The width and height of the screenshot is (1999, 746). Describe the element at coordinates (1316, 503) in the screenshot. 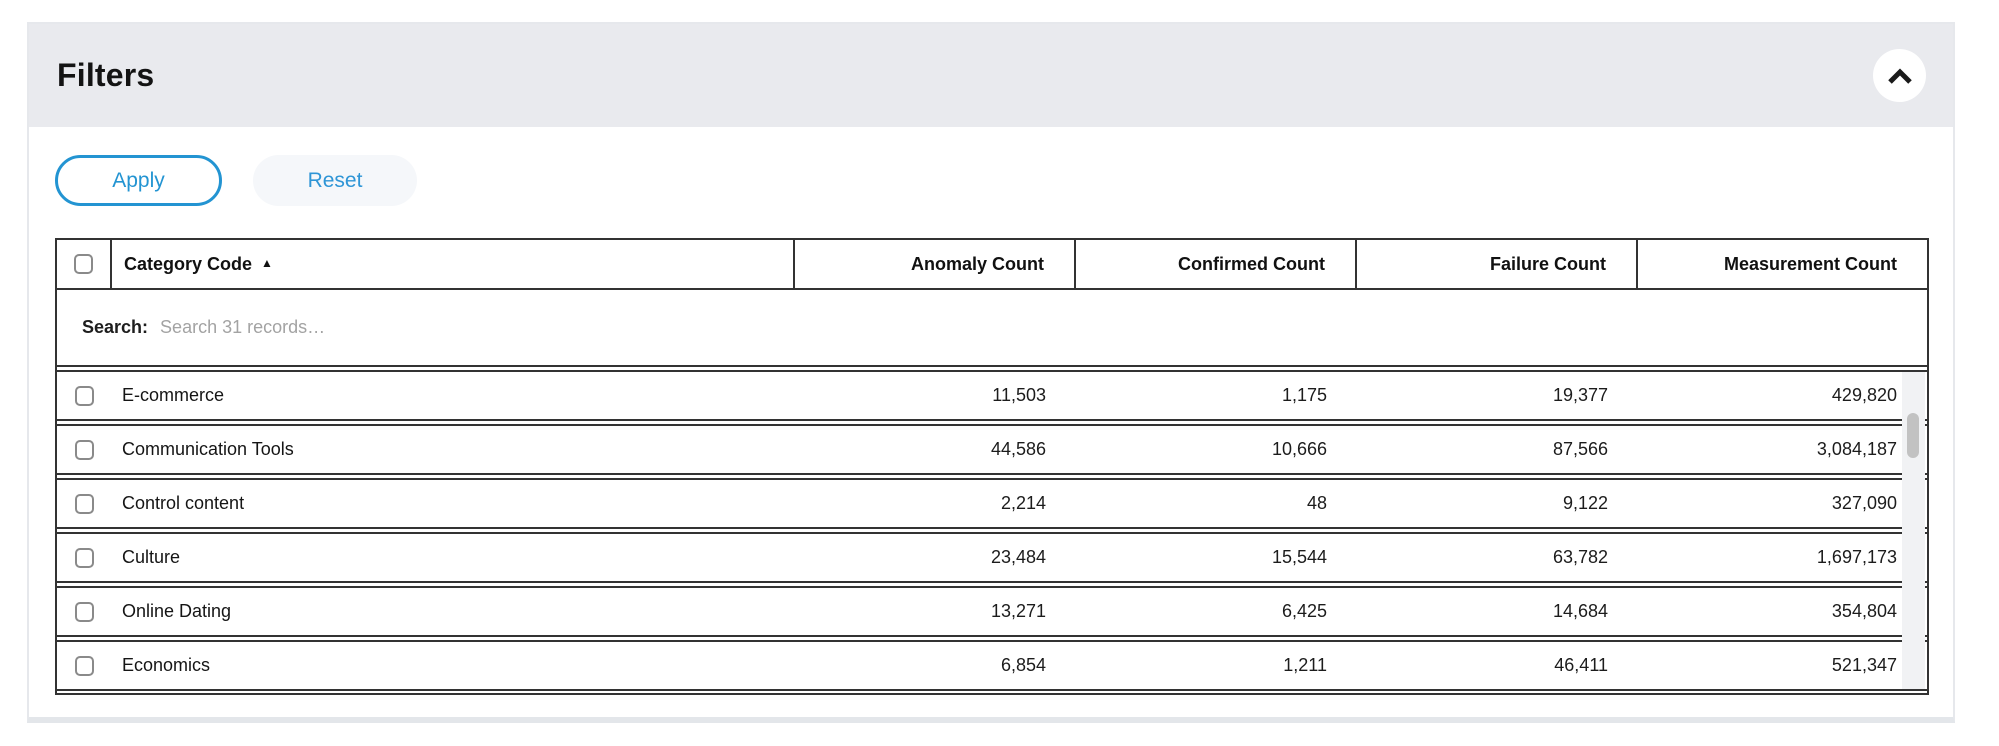

I see `confirmed-value: 48` at that location.